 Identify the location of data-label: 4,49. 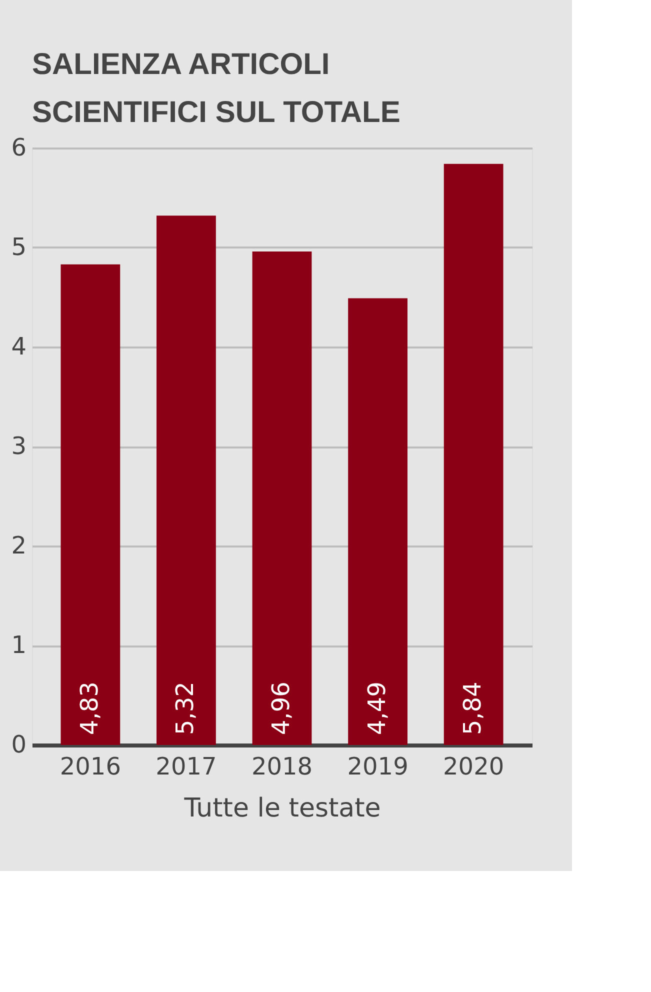
(376, 708).